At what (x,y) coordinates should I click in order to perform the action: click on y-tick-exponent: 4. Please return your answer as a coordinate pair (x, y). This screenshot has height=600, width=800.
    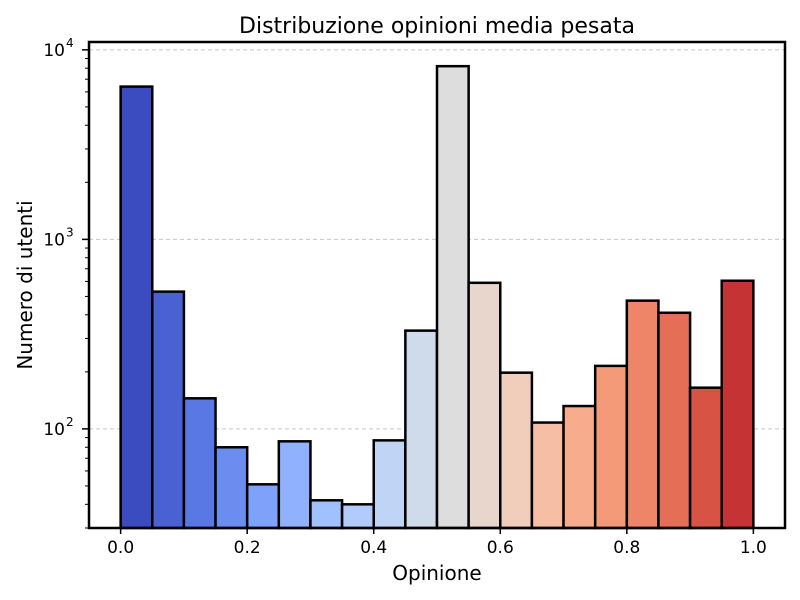
    Looking at the image, I should click on (70, 43).